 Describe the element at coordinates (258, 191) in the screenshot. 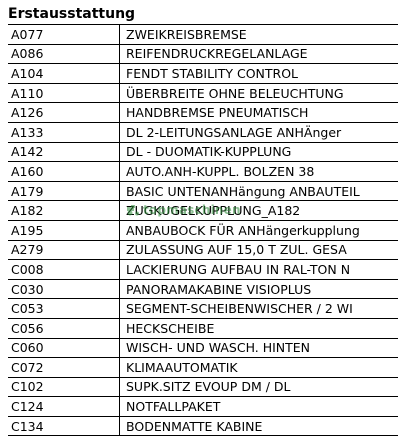

I see `option-description: BASIC UNTENANHängung ANBAUTEIL` at that location.